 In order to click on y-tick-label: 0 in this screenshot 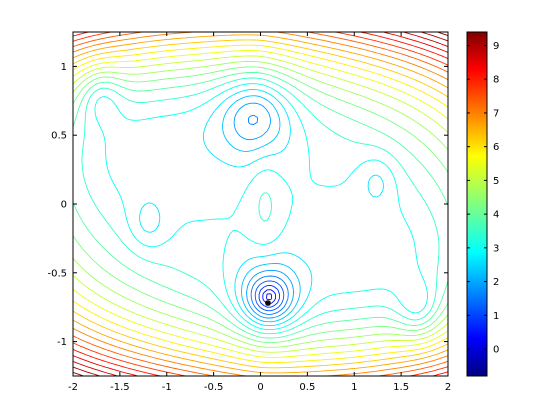, I will do `click(64, 205)`.